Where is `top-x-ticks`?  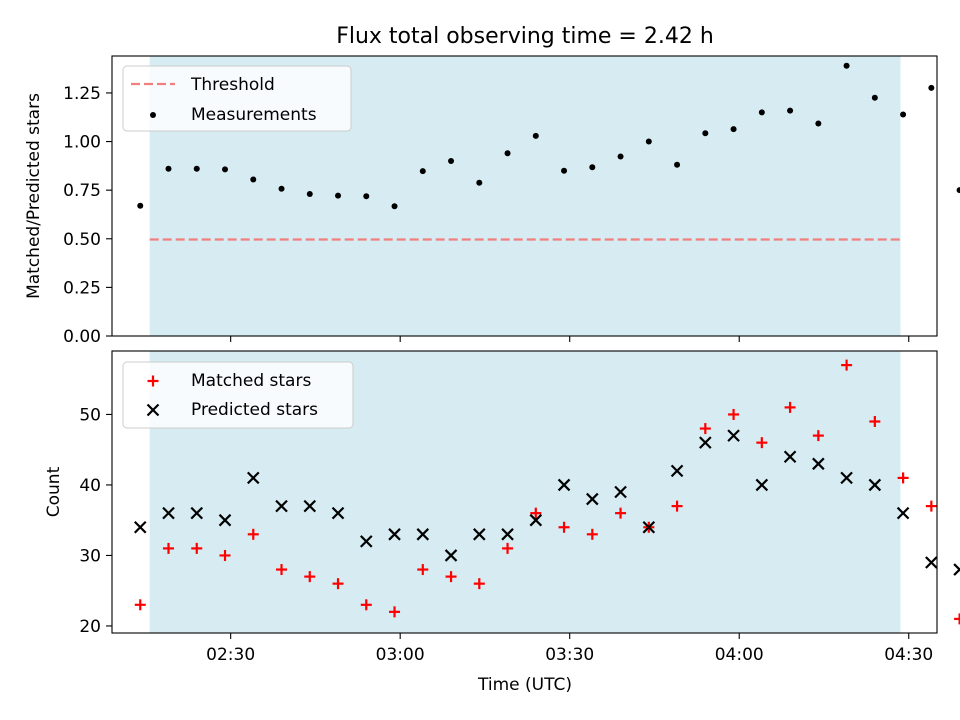
top-x-ticks is located at coordinates (570, 339).